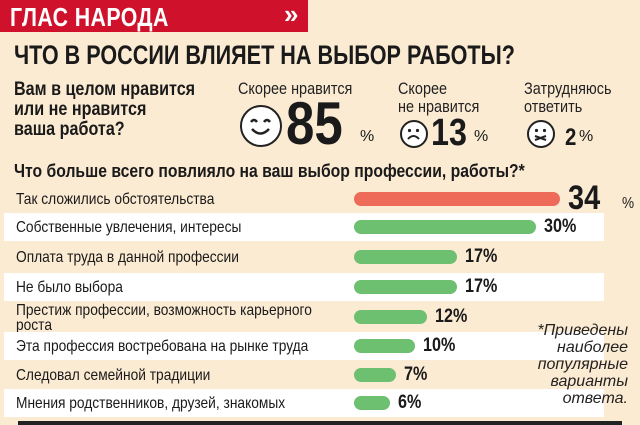  I want to click on question-line: или не нравится, so click(80, 109).